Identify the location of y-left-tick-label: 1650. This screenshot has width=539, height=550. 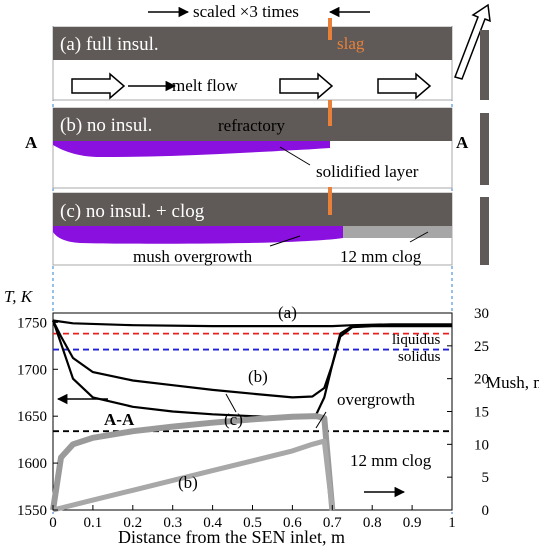
(32, 417).